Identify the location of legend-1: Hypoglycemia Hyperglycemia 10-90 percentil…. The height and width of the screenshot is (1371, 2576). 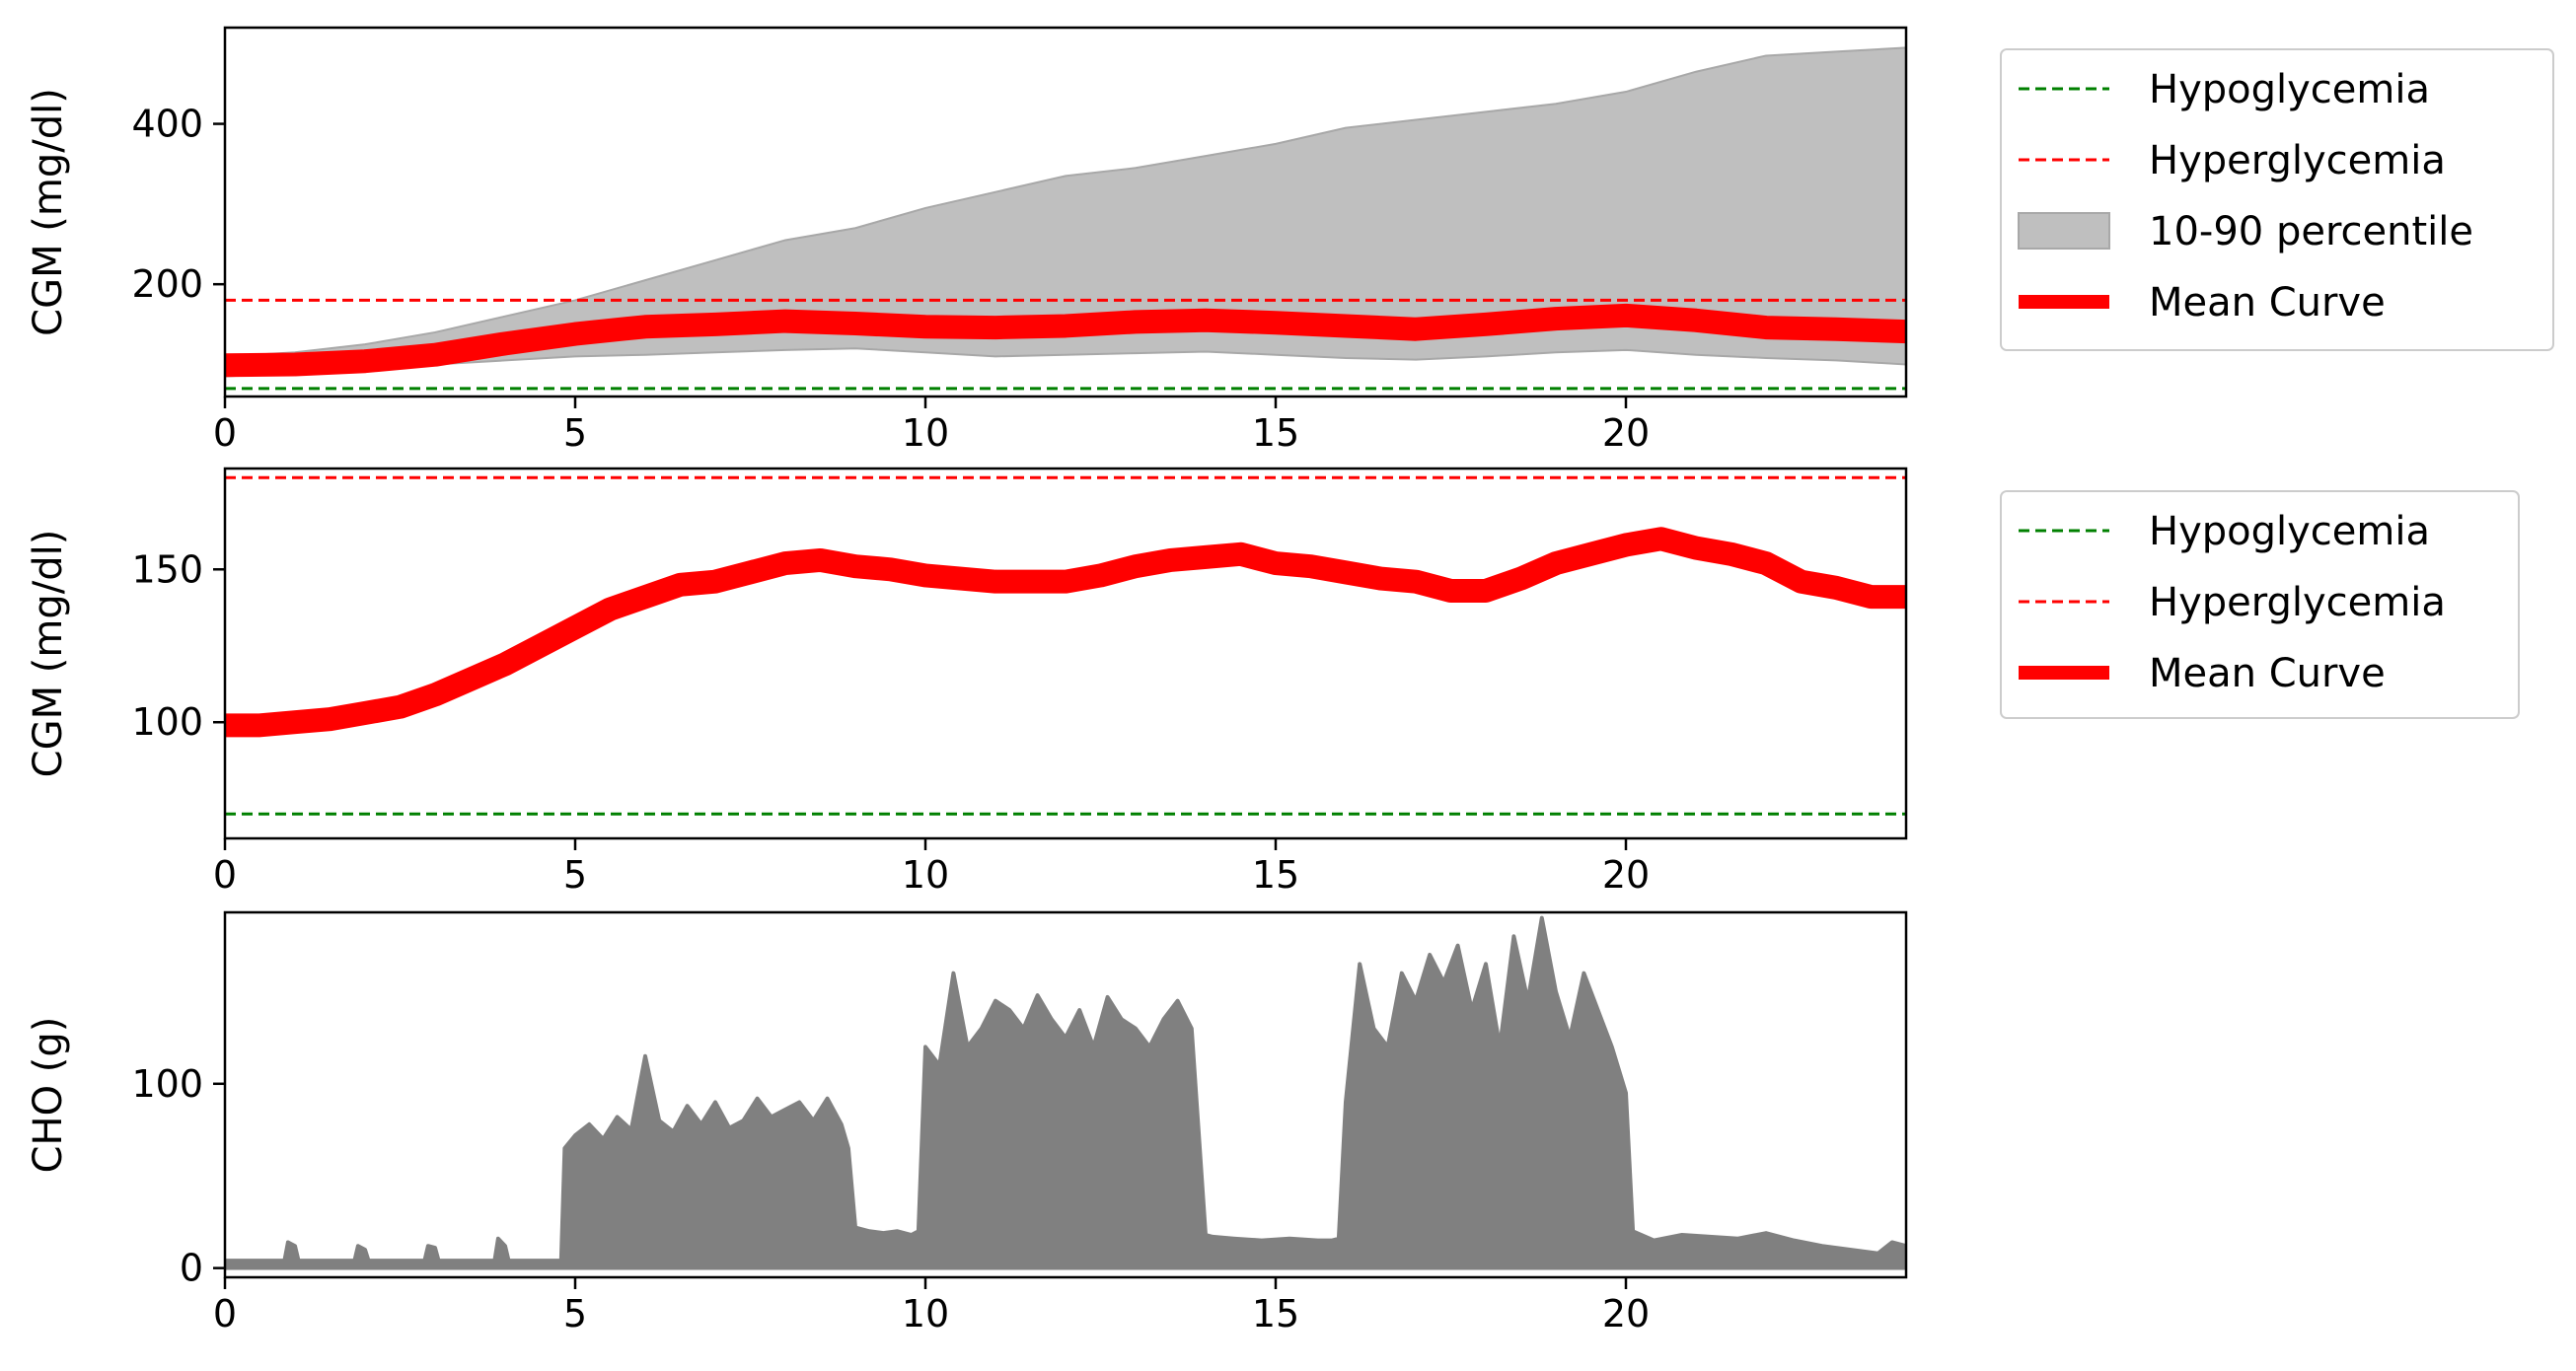
(2277, 200).